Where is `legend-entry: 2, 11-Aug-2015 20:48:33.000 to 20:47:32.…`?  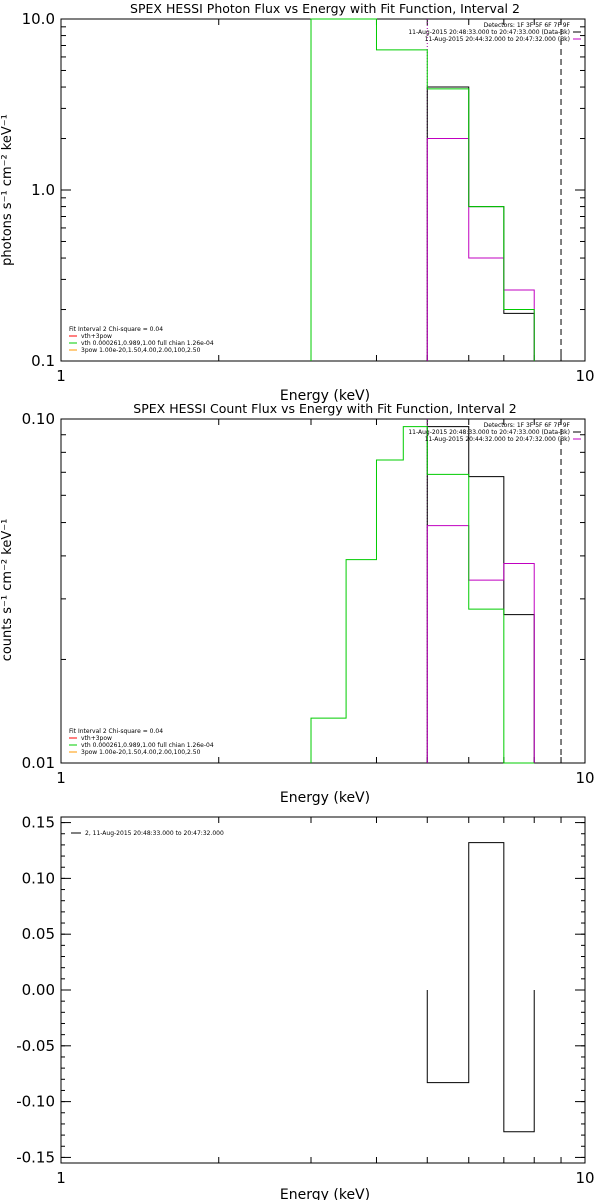
legend-entry: 2, 11-Aug-2015 20:48:33.000 to 20:47:32.… is located at coordinates (154, 833).